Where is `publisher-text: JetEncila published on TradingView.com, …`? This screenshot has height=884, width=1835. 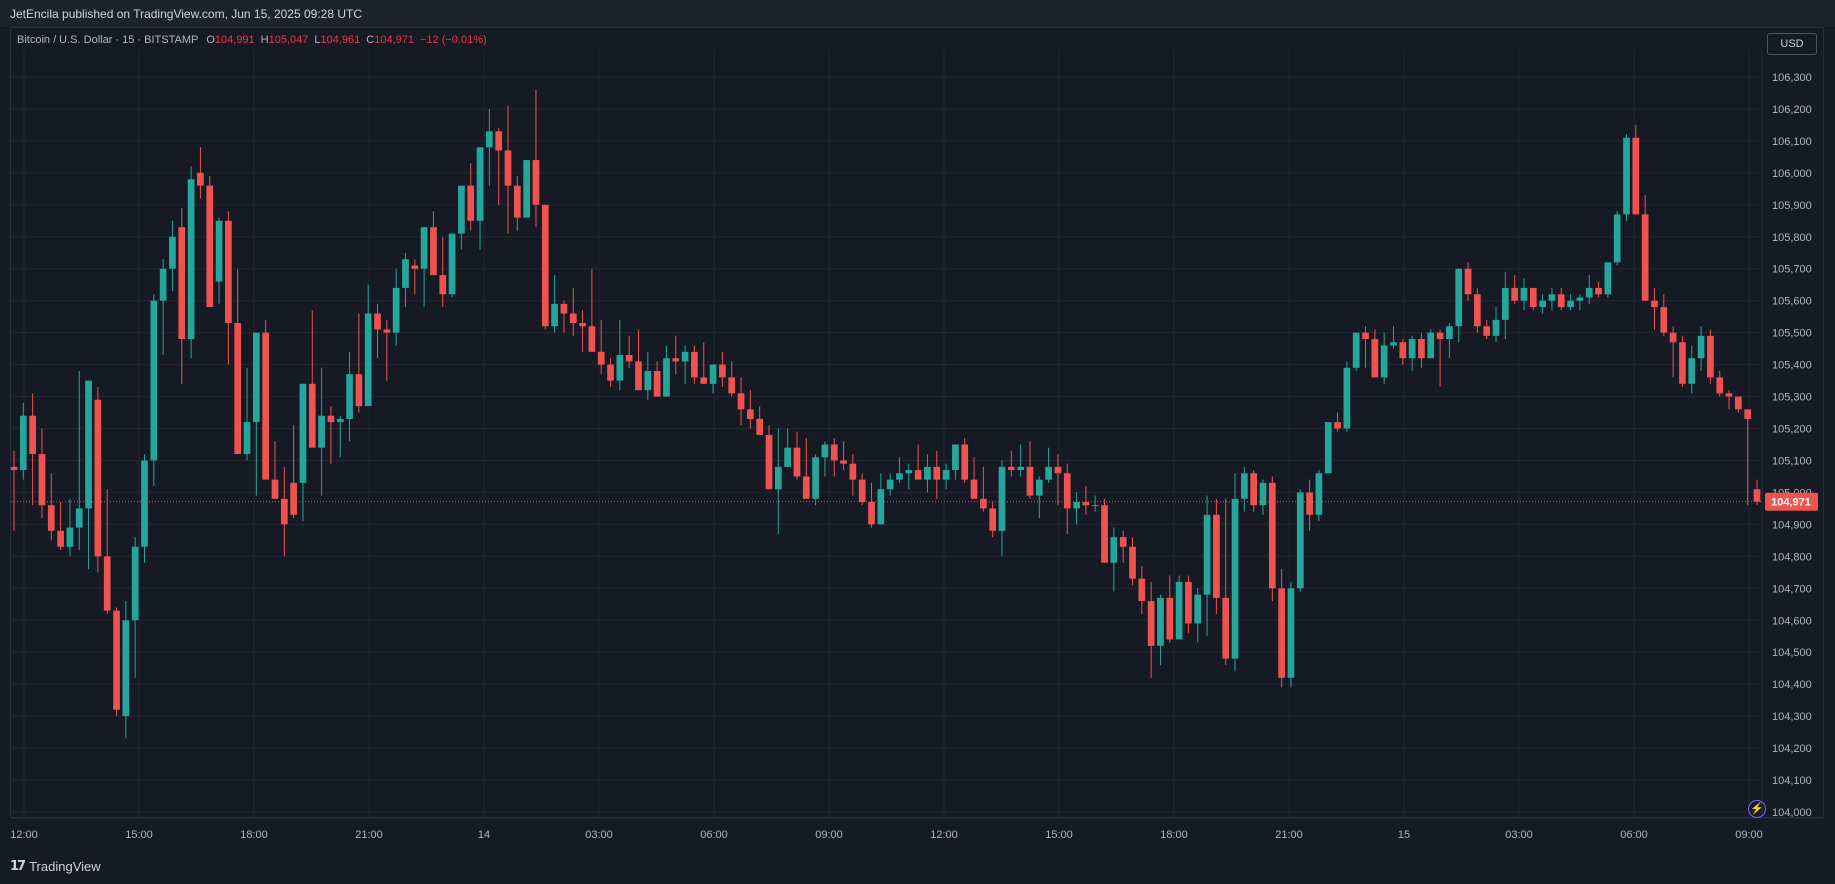 publisher-text: JetEncila published on TradingView.com, … is located at coordinates (186, 14).